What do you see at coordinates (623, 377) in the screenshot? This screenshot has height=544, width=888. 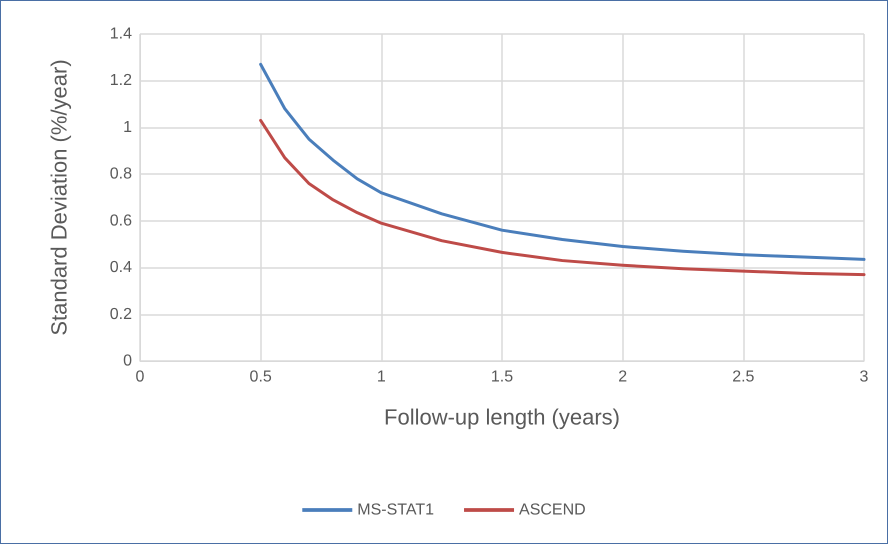 I see `x-tick-label: 2` at bounding box center [623, 377].